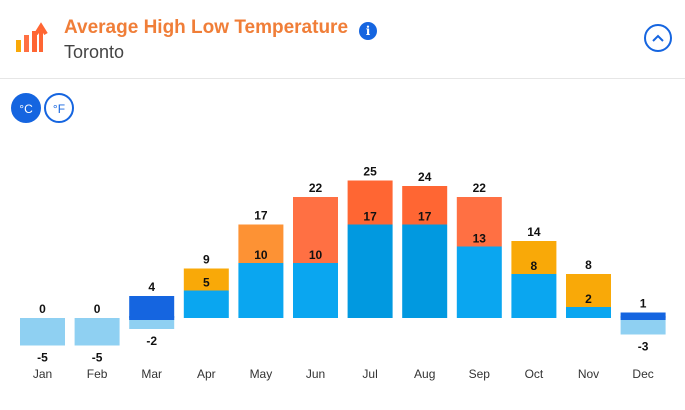  I want to click on high-value-label: 9, so click(206, 260).